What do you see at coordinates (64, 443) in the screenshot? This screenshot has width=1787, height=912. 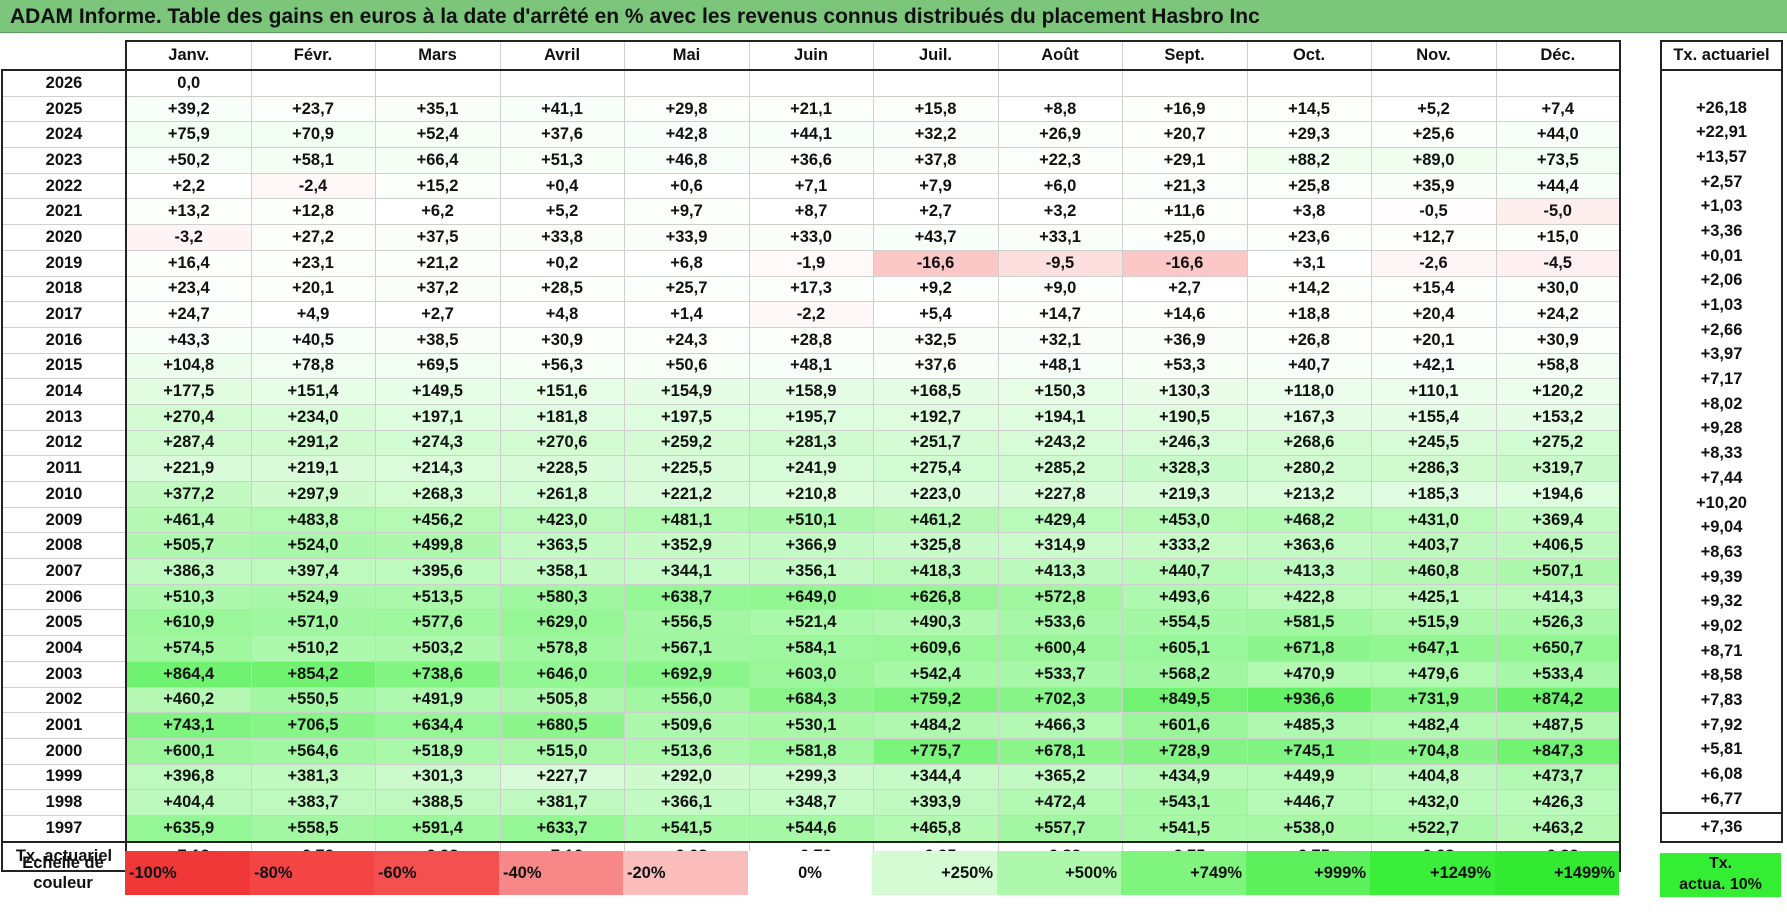 I see `year-label: 2012` at bounding box center [64, 443].